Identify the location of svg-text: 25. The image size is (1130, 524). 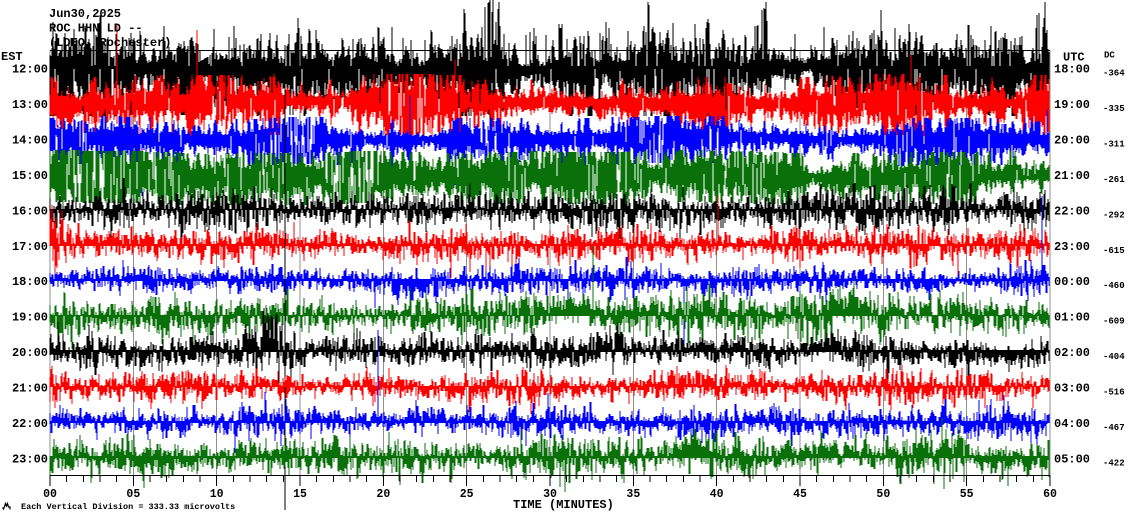
(467, 494).